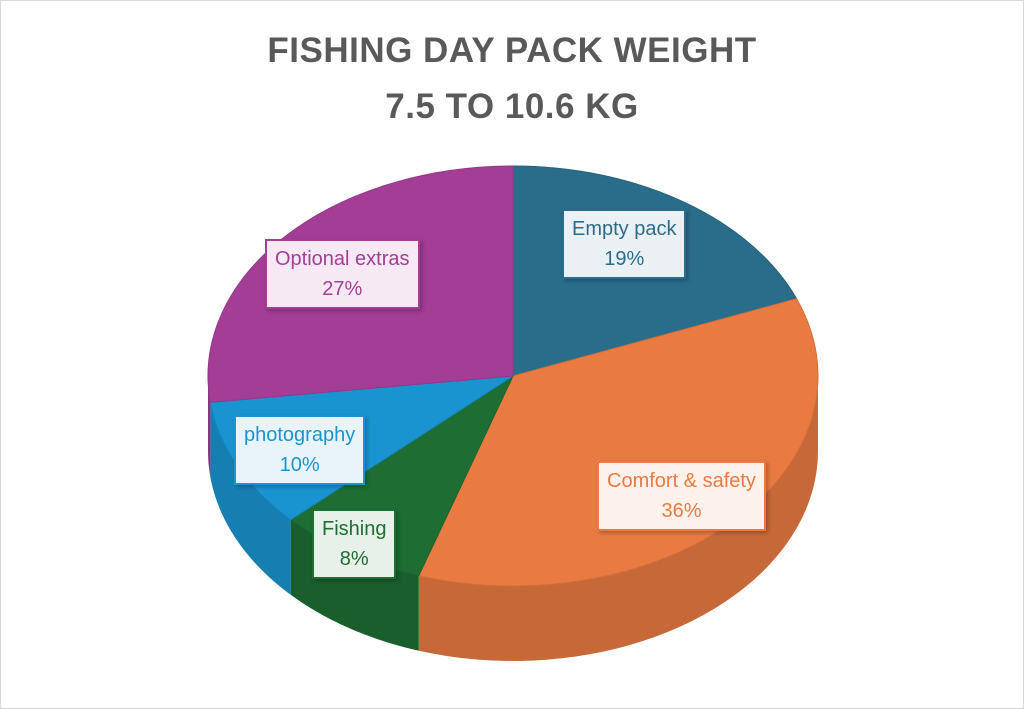  What do you see at coordinates (250, 498) in the screenshot?
I see `slice-side-photography` at bounding box center [250, 498].